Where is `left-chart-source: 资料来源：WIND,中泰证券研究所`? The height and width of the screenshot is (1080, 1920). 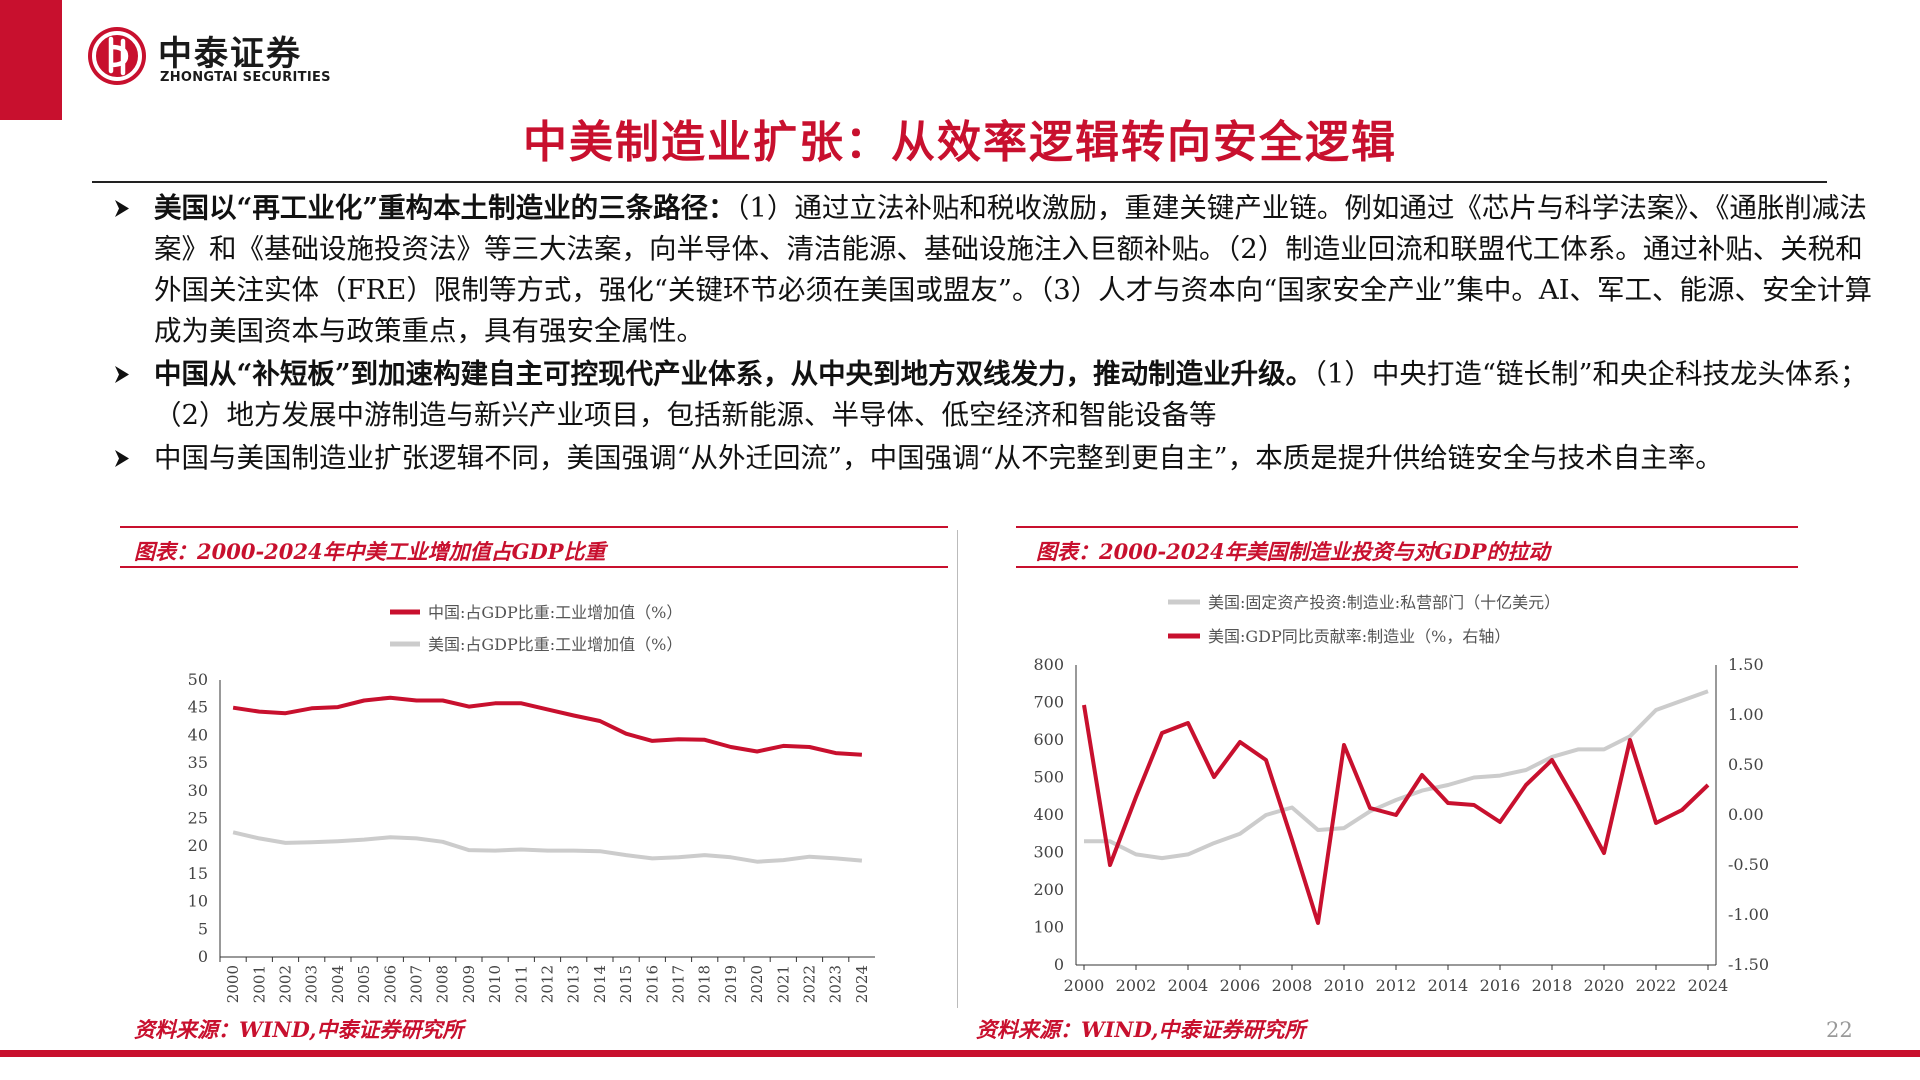
left-chart-source: 资料来源：WIND,中泰证券研究所 is located at coordinates (299, 1029).